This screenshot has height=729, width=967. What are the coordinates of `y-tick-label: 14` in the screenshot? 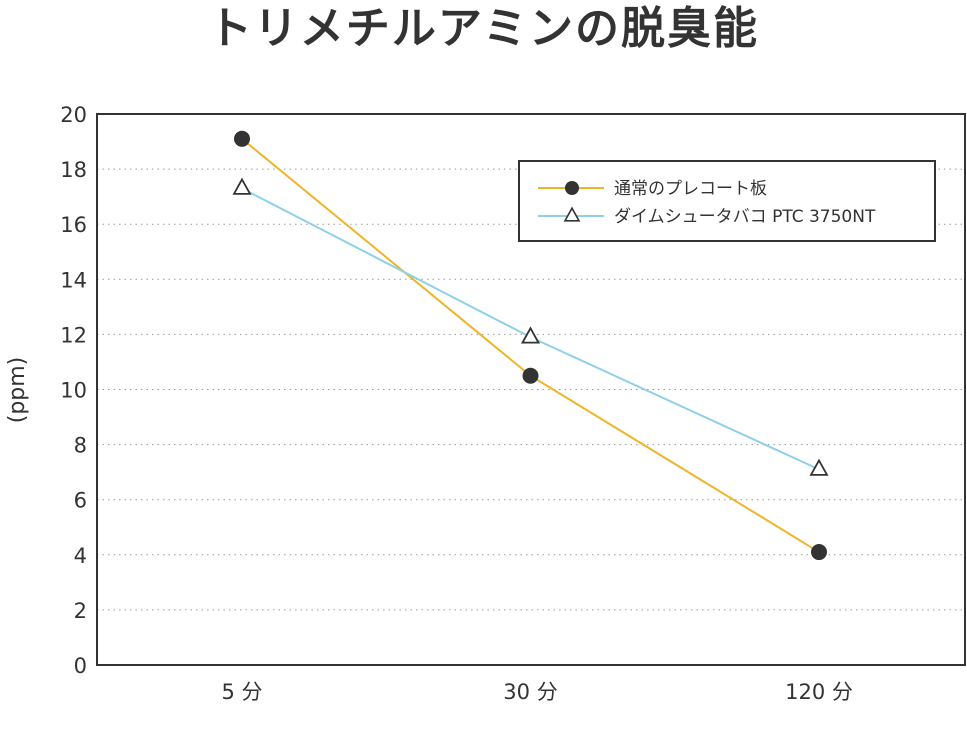 It's located at (73, 280).